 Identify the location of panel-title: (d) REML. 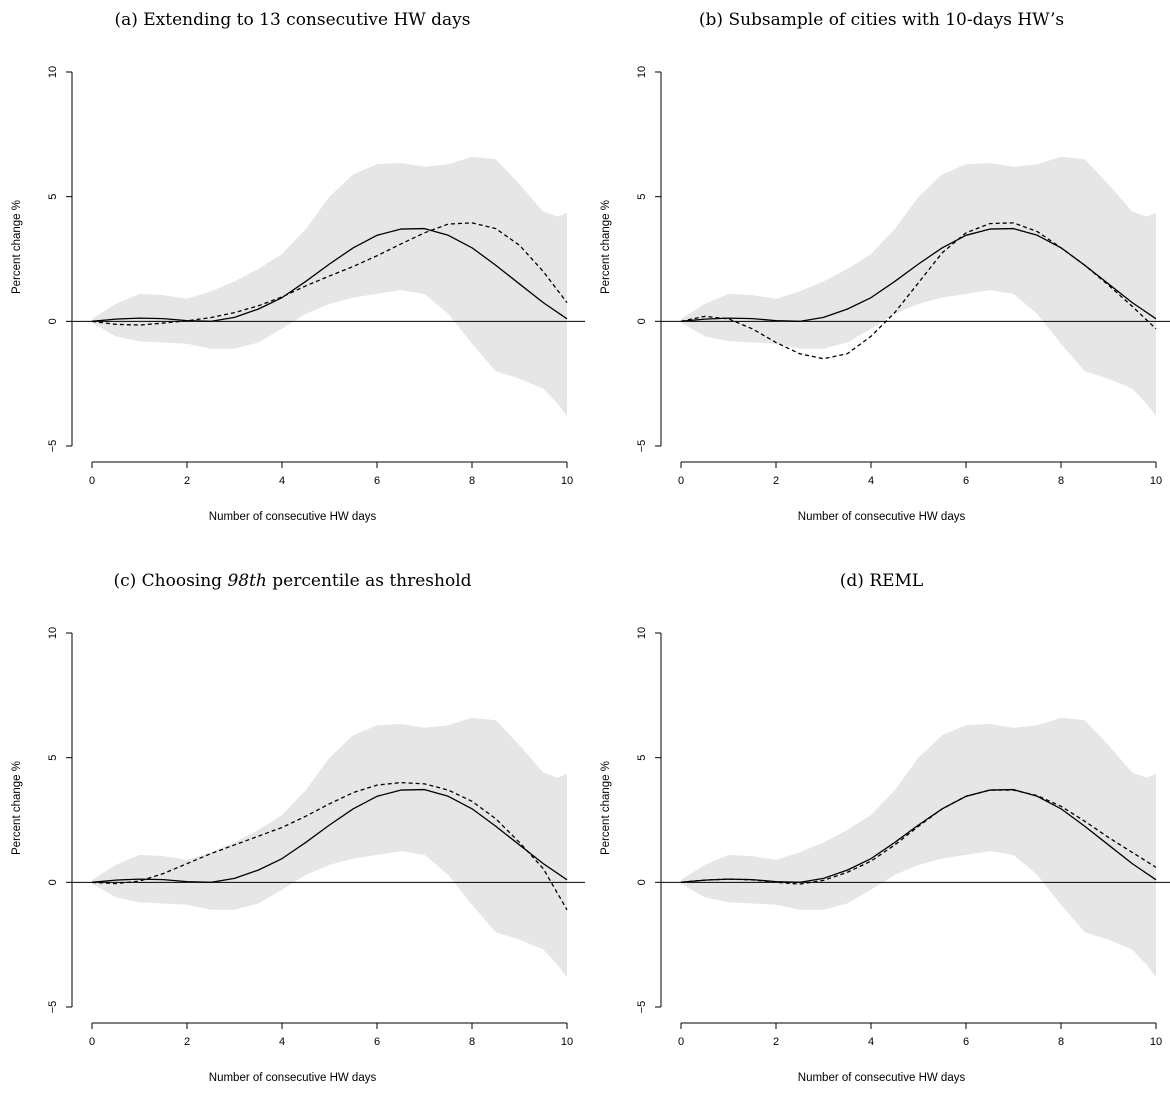
(881, 581).